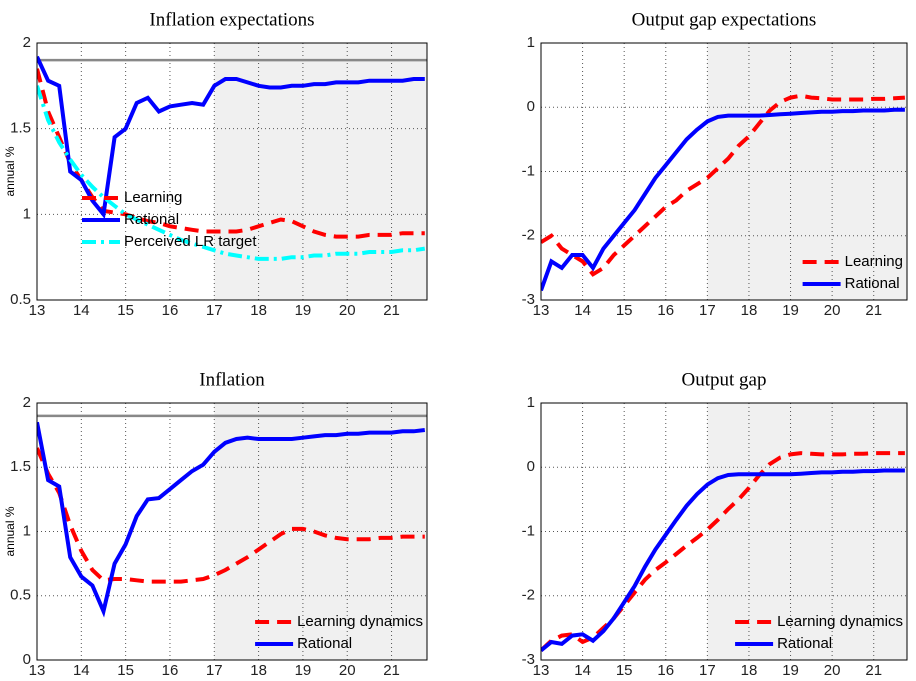 The height and width of the screenshot is (681, 916). What do you see at coordinates (231, 19) in the screenshot?
I see `chart-title: Inflation expectations` at bounding box center [231, 19].